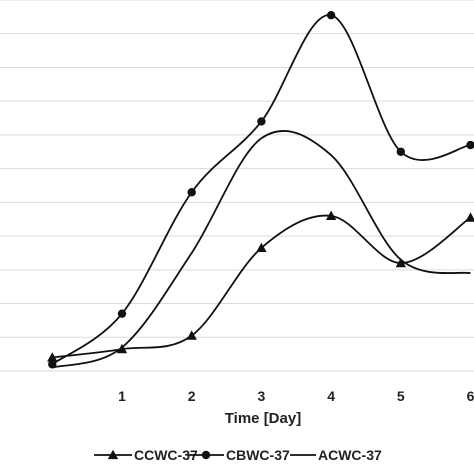 The image size is (474, 474). Describe the element at coordinates (263, 418) in the screenshot. I see `x-axis-label: Time [Day]` at that location.